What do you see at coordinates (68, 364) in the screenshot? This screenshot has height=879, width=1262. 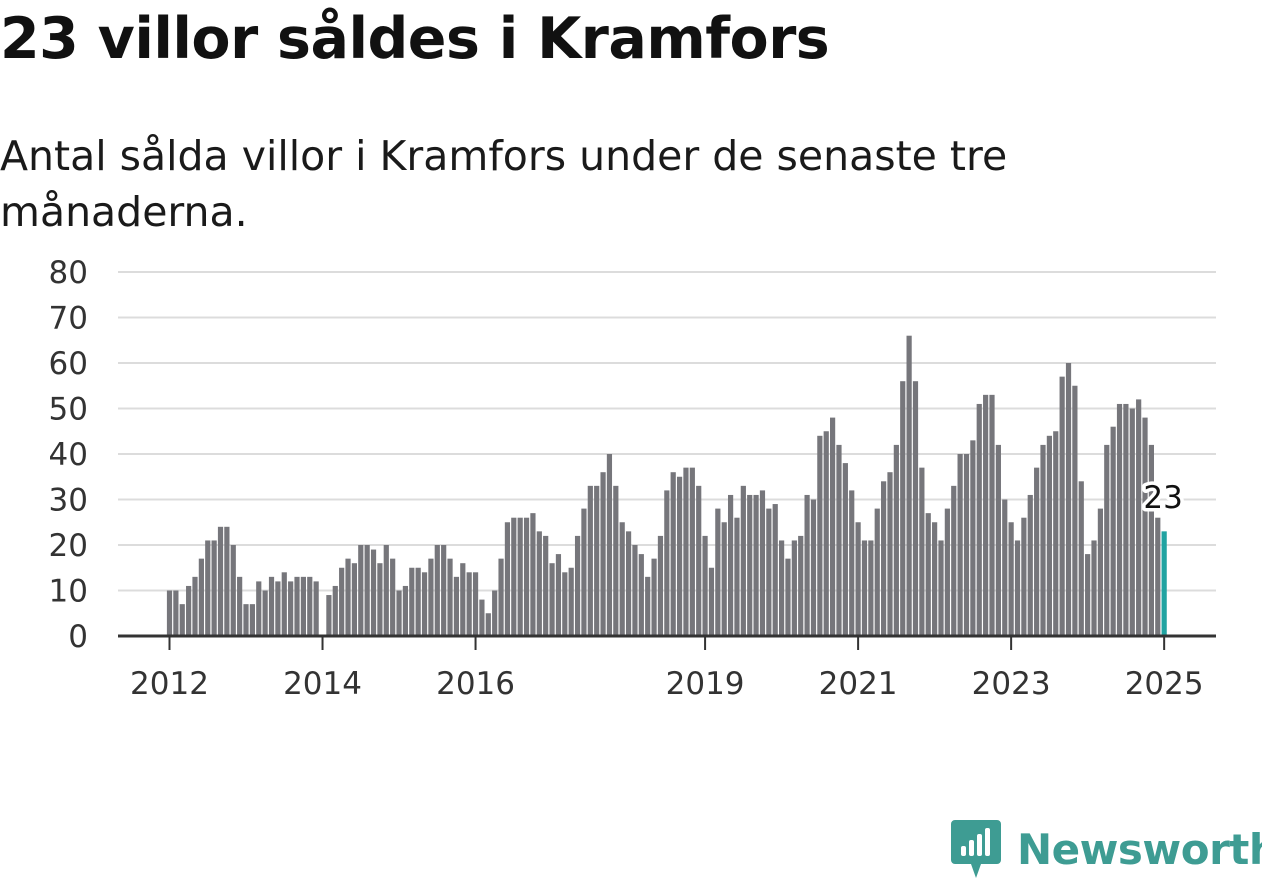 I see `y-tick-label: 60` at bounding box center [68, 364].